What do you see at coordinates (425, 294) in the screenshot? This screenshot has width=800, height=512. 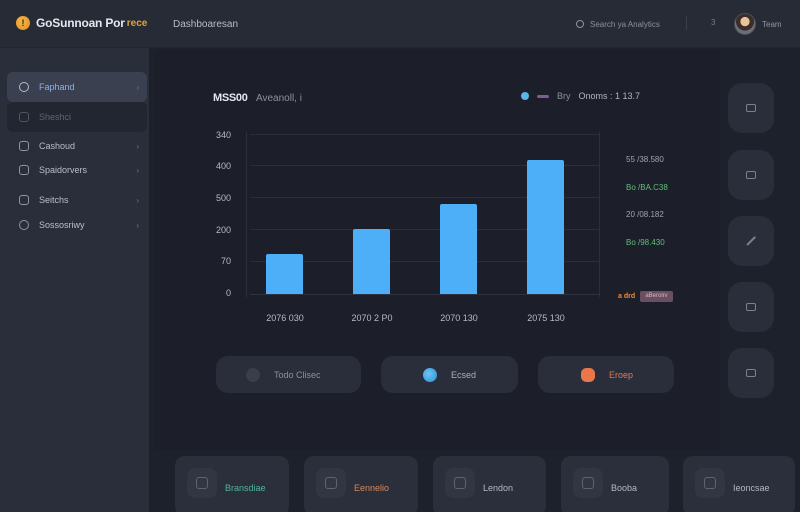 I see `x-axis` at bounding box center [425, 294].